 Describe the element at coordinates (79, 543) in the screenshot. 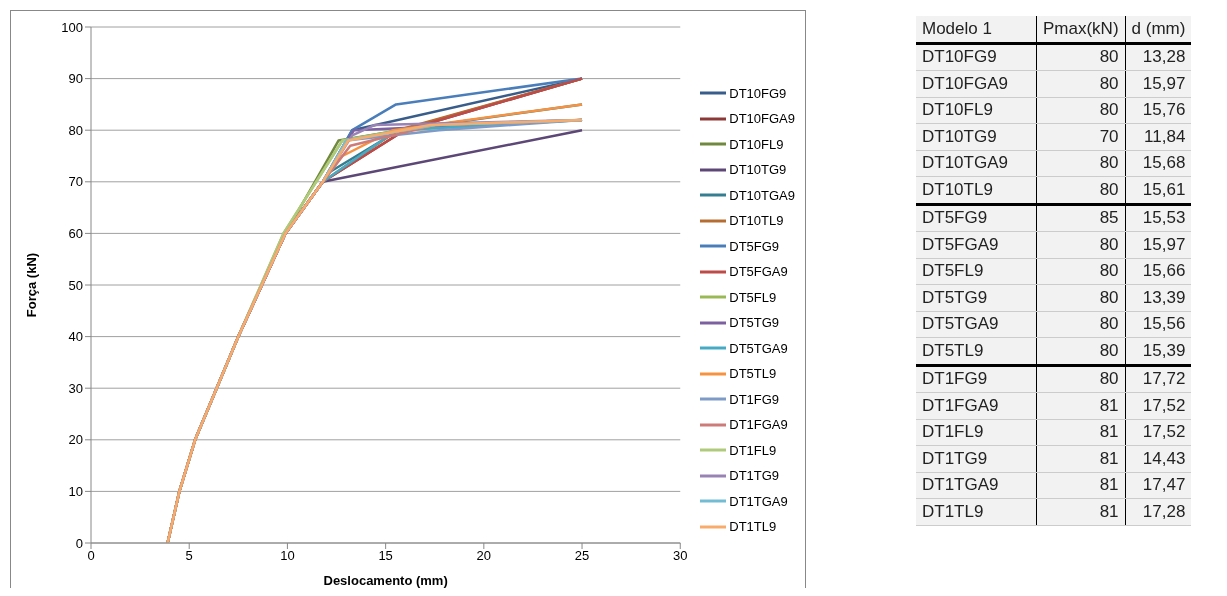

I see `y-tick-label: 0` at that location.